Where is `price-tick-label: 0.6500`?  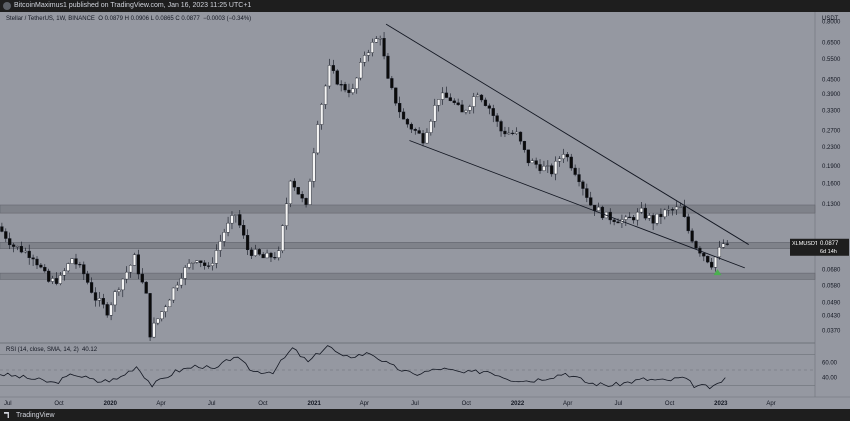
price-tick-label: 0.6500 is located at coordinates (831, 43).